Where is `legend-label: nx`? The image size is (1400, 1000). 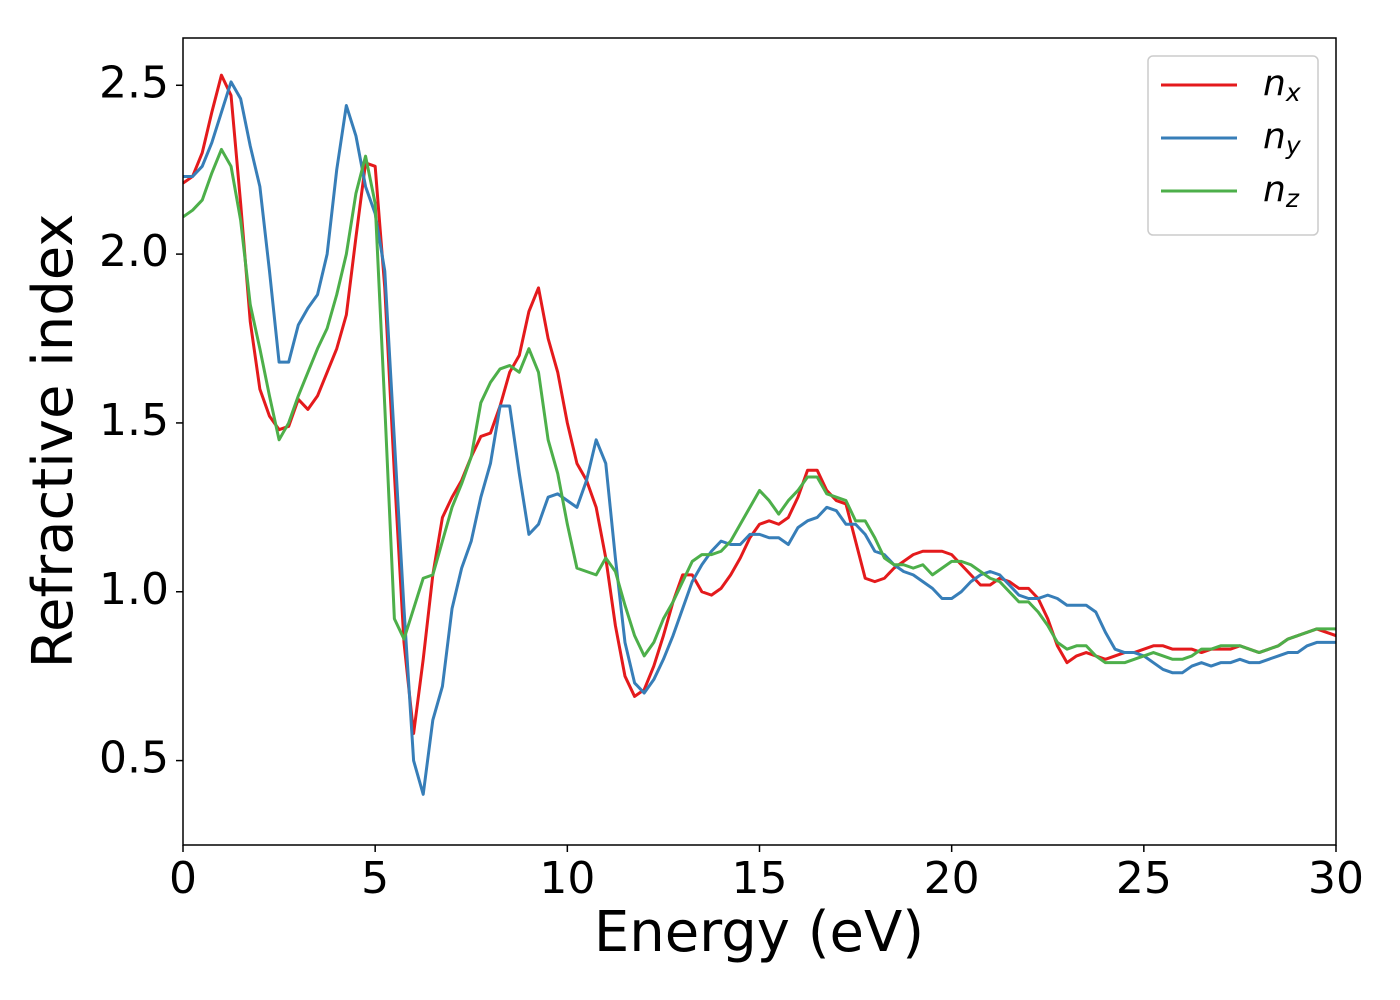
legend-label: nx is located at coordinates (1282, 85).